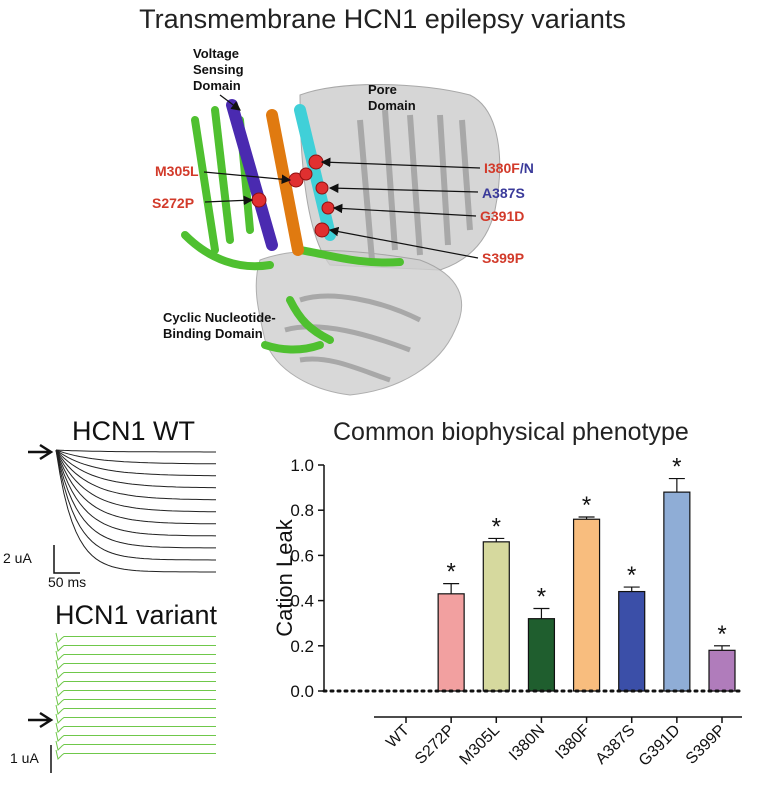 The image size is (765, 791). What do you see at coordinates (219, 325) in the screenshot?
I see `label-cyclic-nucleotide-domain: Cyclic Nucleotide-Binding Domain` at bounding box center [219, 325].